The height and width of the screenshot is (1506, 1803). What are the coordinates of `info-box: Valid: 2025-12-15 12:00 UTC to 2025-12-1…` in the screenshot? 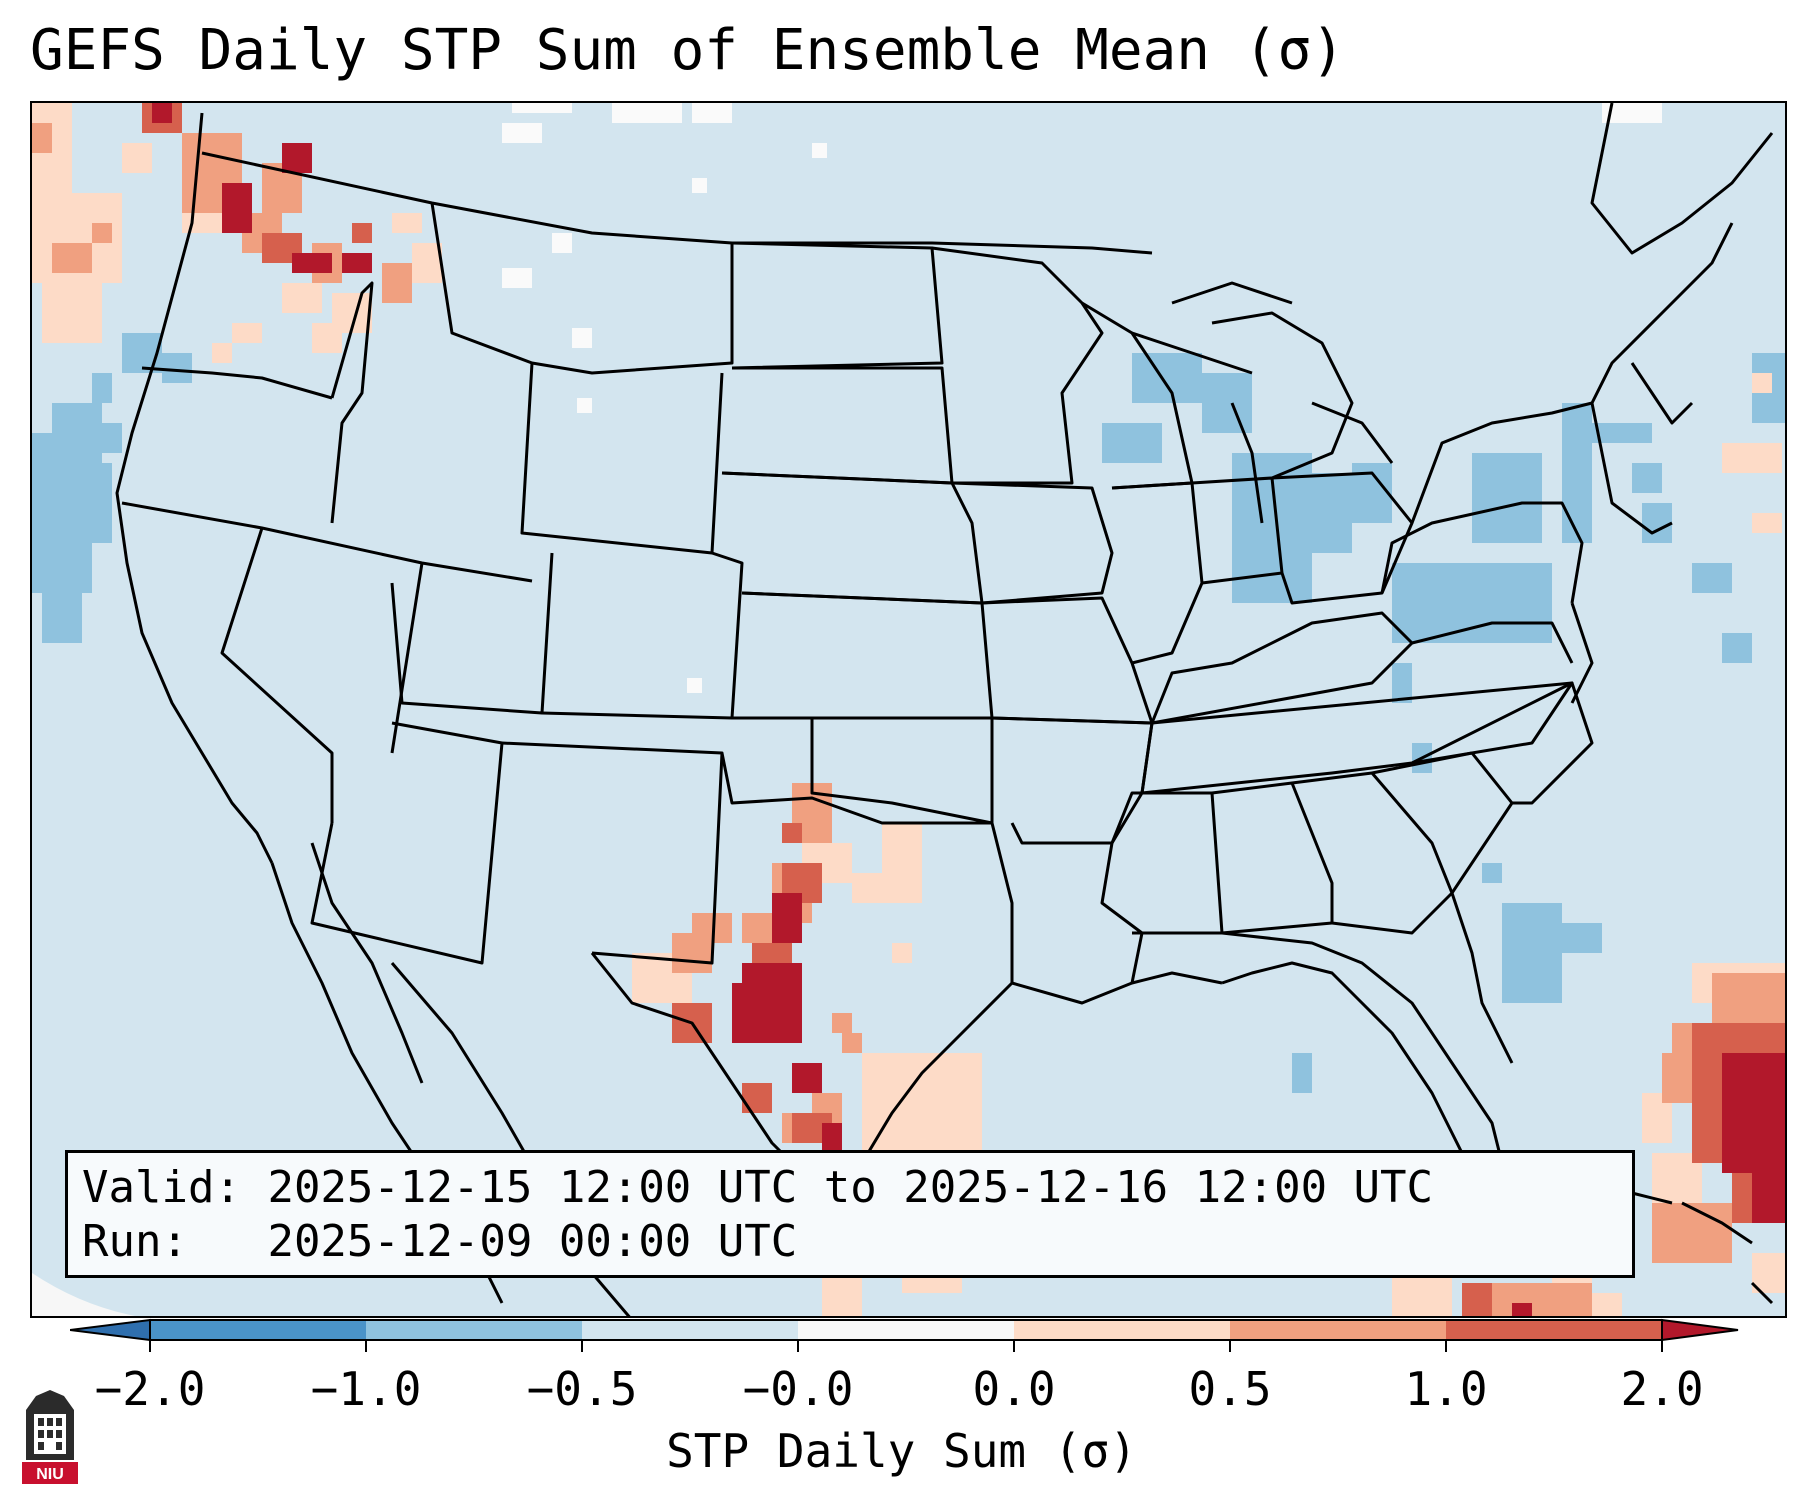 It's located at (850, 1214).